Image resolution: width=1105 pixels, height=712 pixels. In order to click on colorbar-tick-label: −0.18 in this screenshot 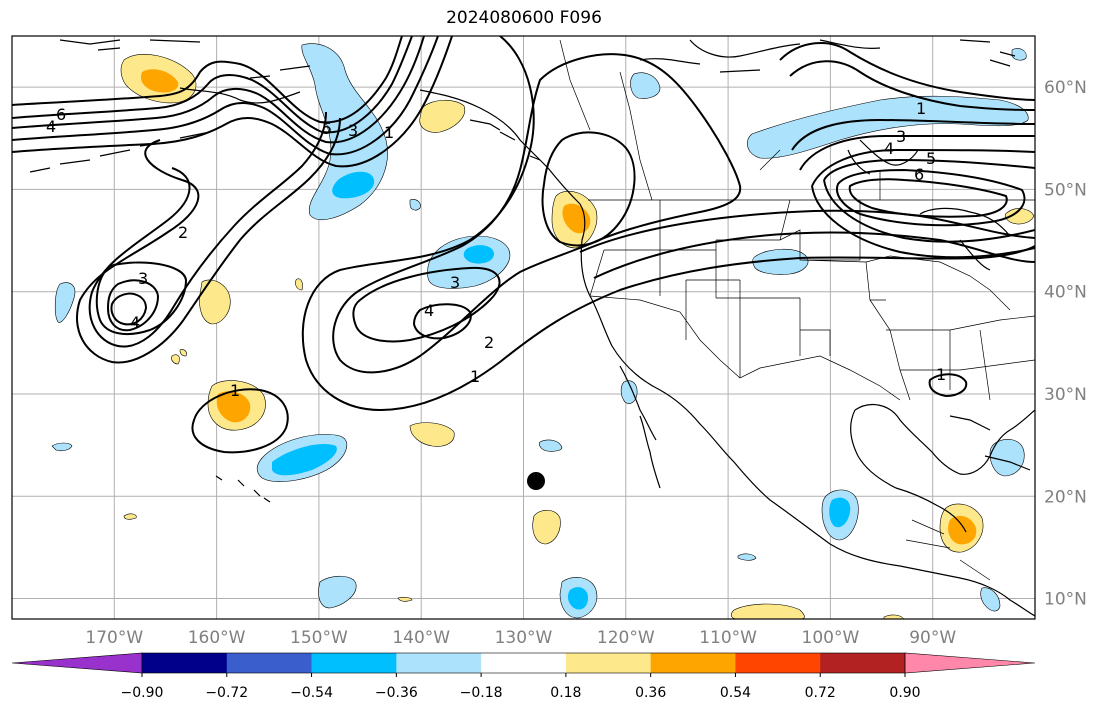, I will do `click(481, 693)`.